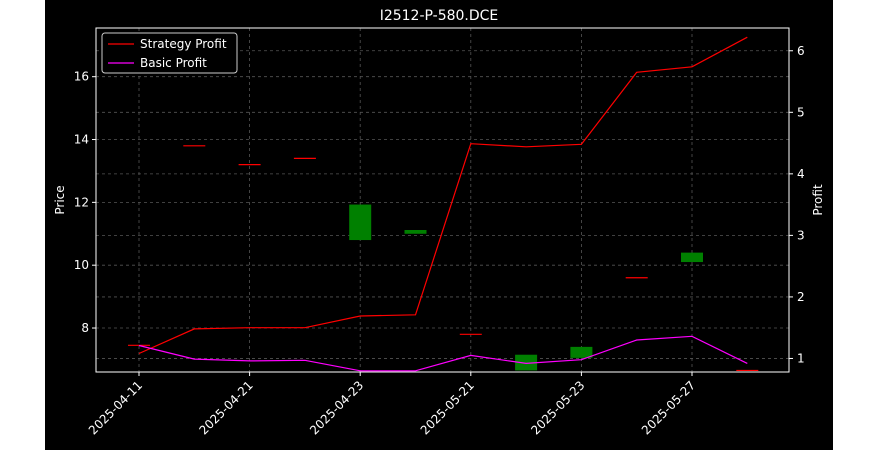 The height and width of the screenshot is (450, 878). Describe the element at coordinates (81, 202) in the screenshot. I see `y-tick-label: 12` at that location.